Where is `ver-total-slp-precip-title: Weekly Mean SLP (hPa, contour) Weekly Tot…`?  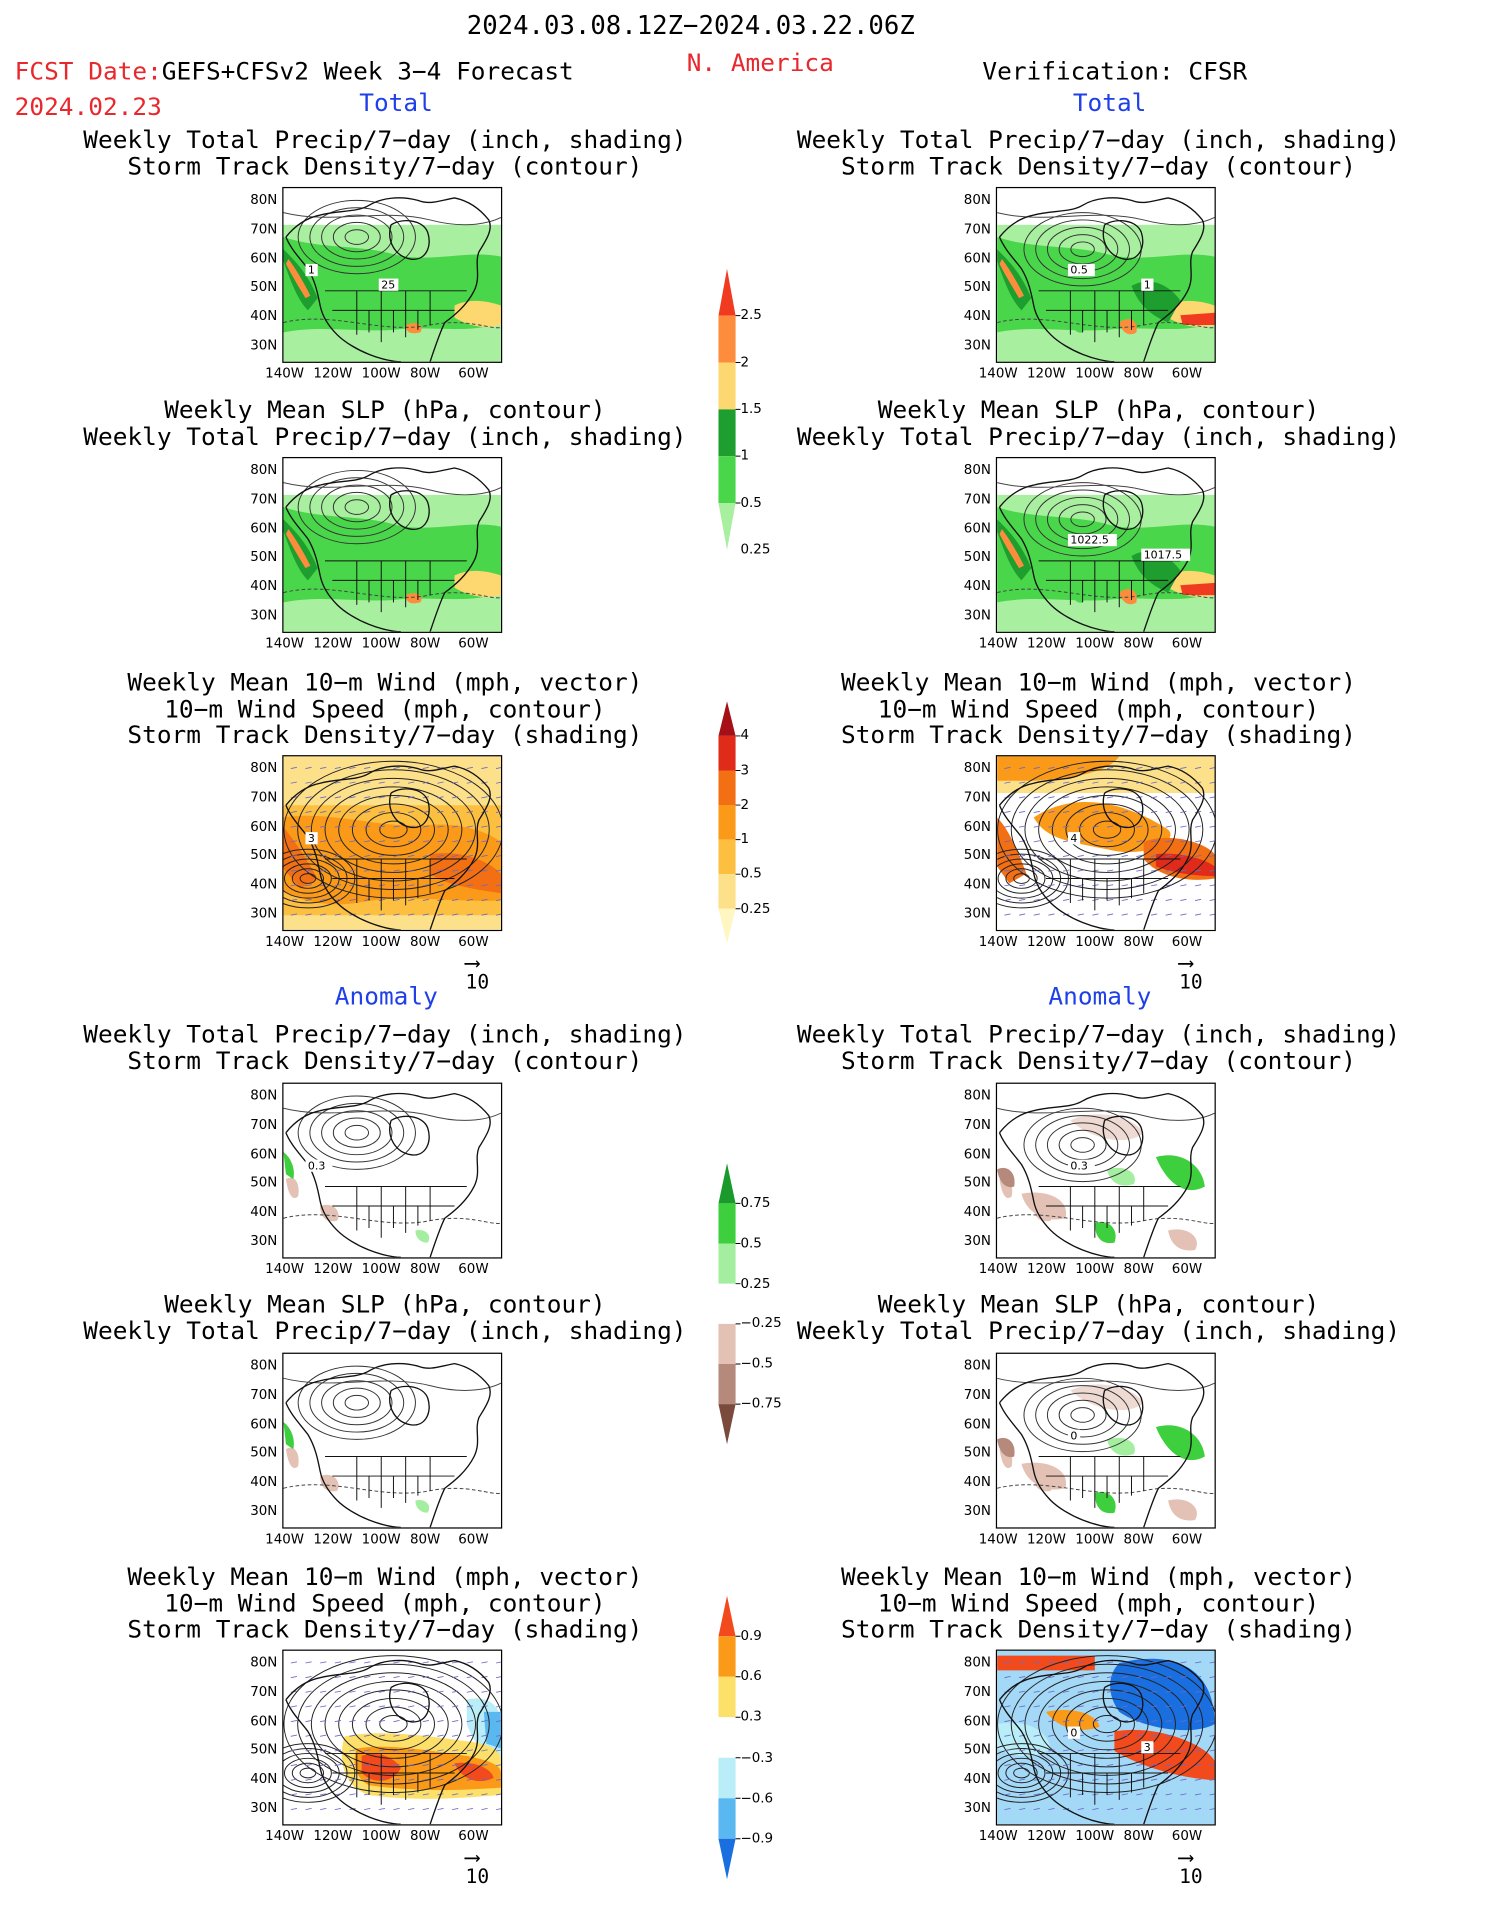 ver-total-slp-precip-title: Weekly Mean SLP (hPa, contour) Weekly Tot… is located at coordinates (1098, 423).